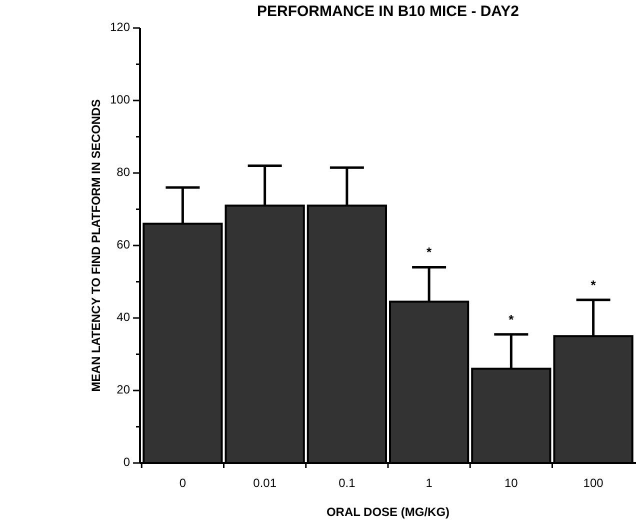 This screenshot has height=531, width=644. What do you see at coordinates (120, 99) in the screenshot?
I see `y-tick-label: 100` at bounding box center [120, 99].